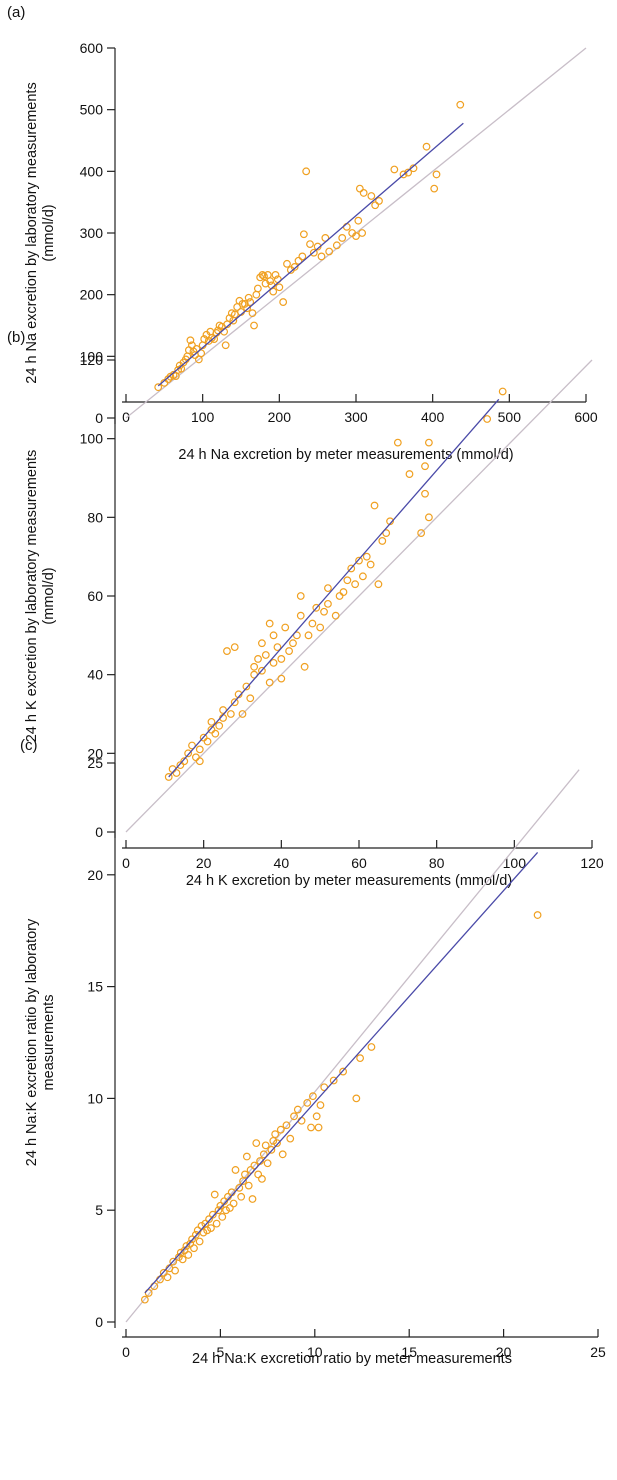 The image size is (617, 1480). I want to click on y-tick-label: 10, so click(95, 1098).